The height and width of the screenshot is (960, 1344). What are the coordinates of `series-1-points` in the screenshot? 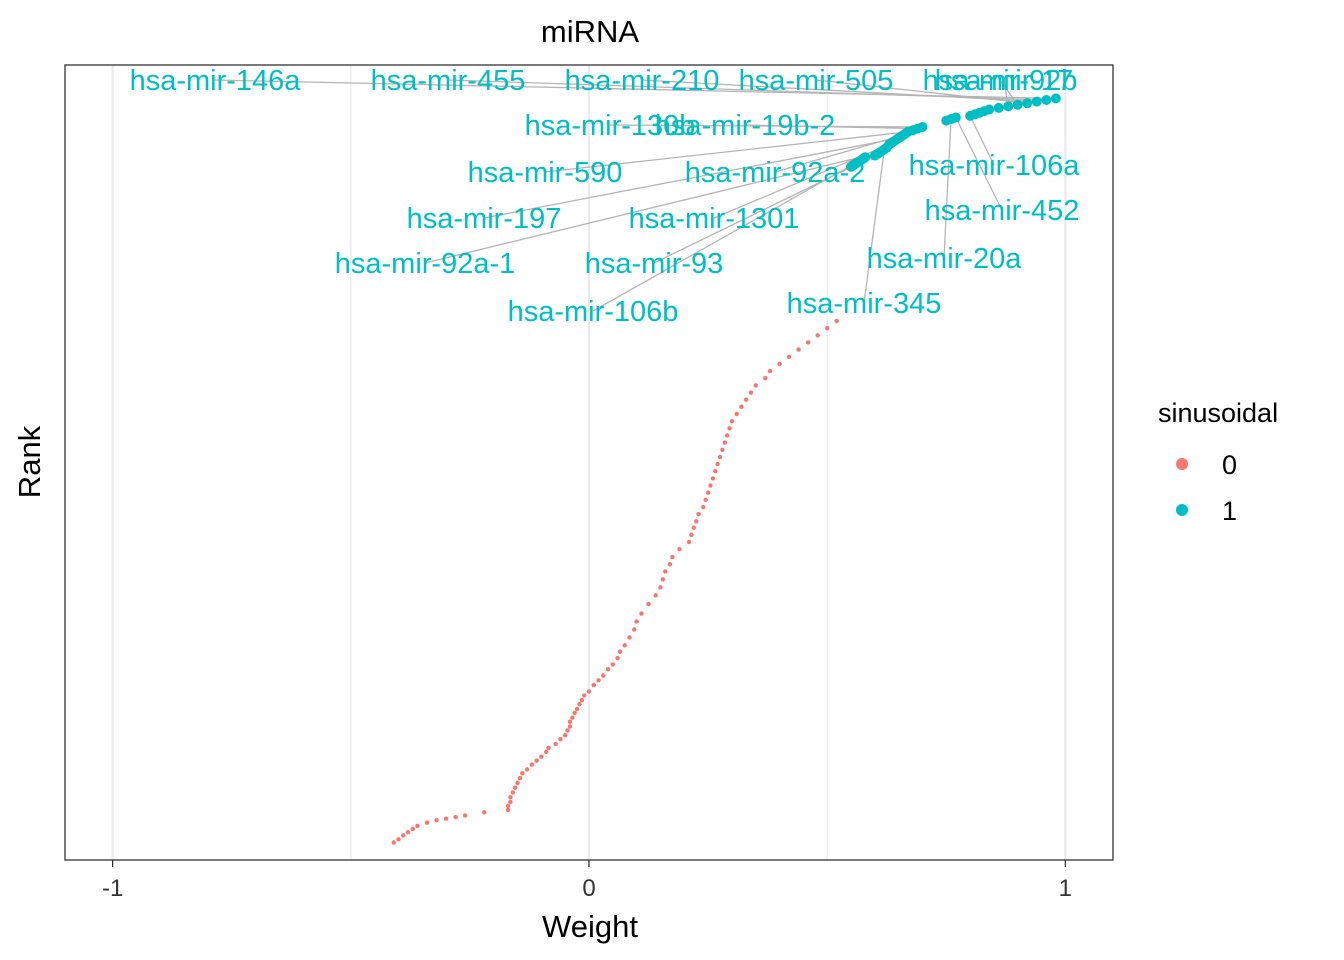 It's located at (953, 132).